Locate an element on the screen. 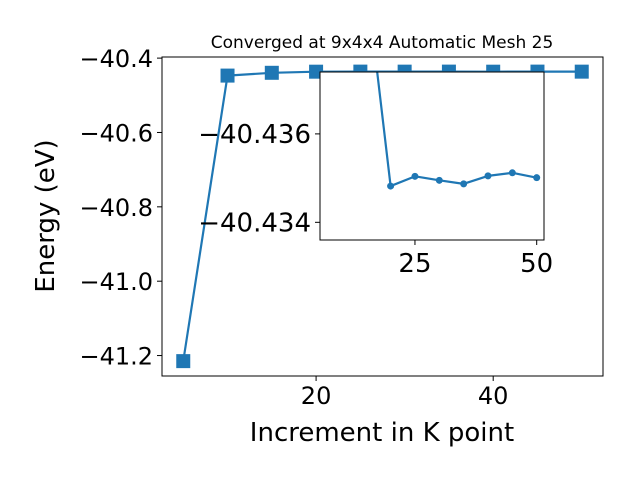  inset-y-tick-label: −40.436 is located at coordinates (254, 135).